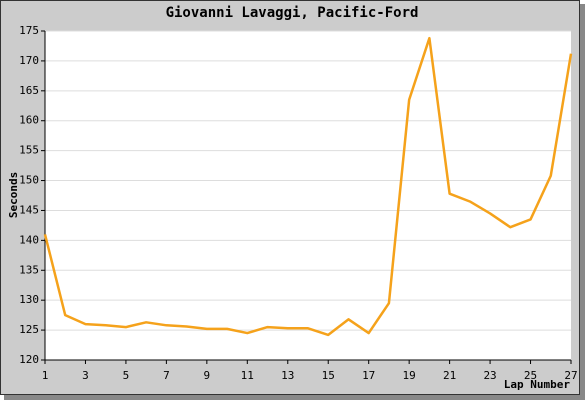 The image size is (585, 400). What do you see at coordinates (29, 359) in the screenshot?
I see `y-tick-label: 120` at bounding box center [29, 359].